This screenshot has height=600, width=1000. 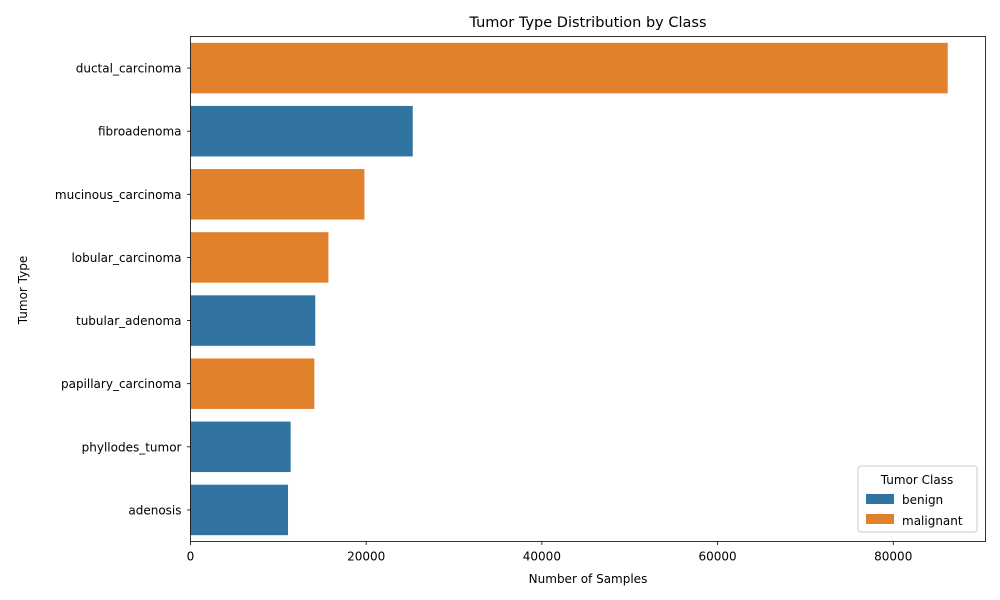 I want to click on bar-adenosis, so click(x=239, y=510).